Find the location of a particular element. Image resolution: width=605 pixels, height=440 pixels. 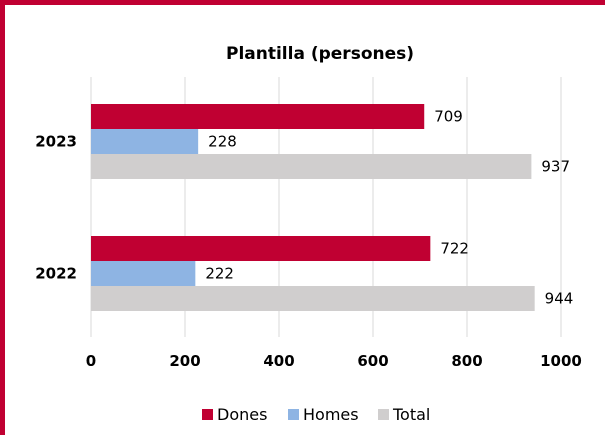

x-tick-label: 400 is located at coordinates (278, 361).